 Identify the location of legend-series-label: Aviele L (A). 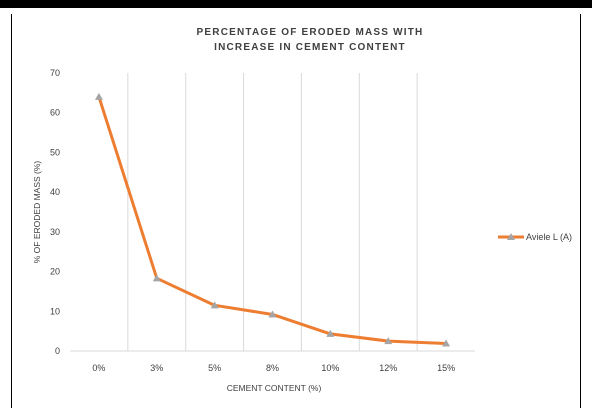
(549, 237).